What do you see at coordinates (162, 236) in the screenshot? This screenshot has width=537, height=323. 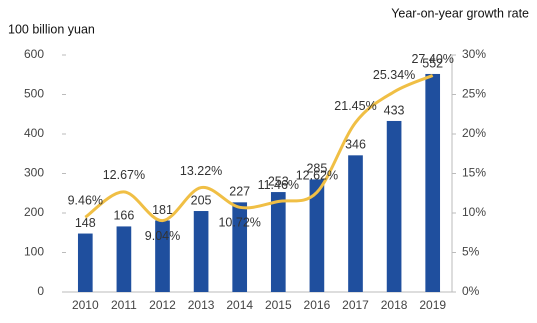 I see `line-label: 9.04%` at bounding box center [162, 236].